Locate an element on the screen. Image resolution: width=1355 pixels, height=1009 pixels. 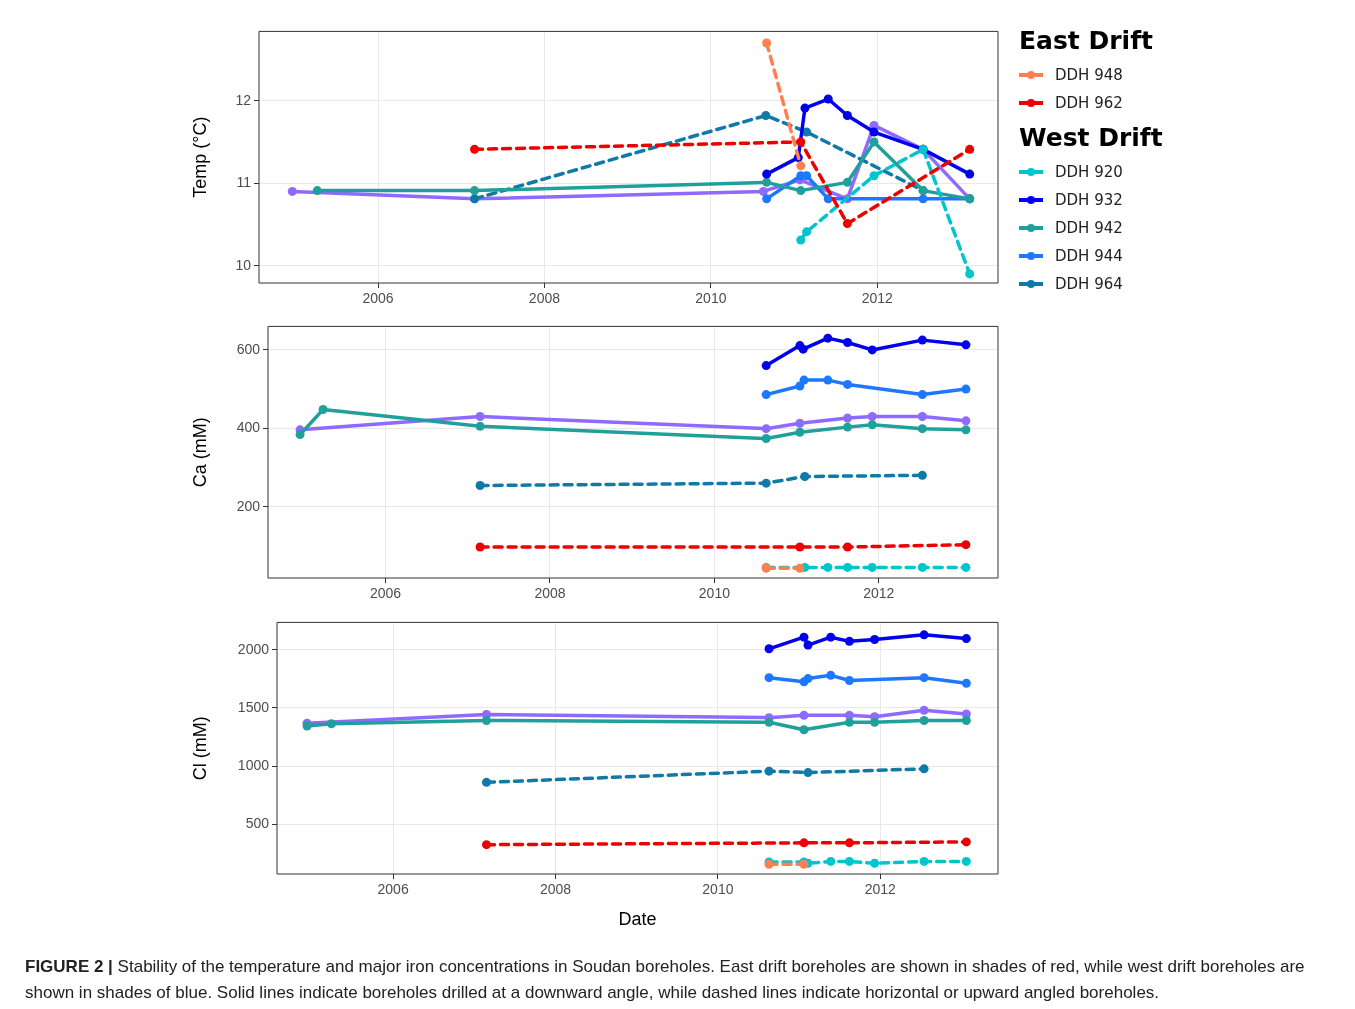
y-axis-title: Temp (°C) is located at coordinates (199, 157).